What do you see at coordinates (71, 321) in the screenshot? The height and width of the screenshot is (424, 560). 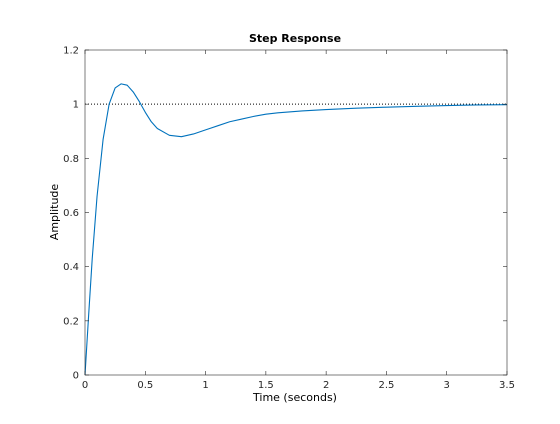 I see `y-tick-label: 0.2` at bounding box center [71, 321].